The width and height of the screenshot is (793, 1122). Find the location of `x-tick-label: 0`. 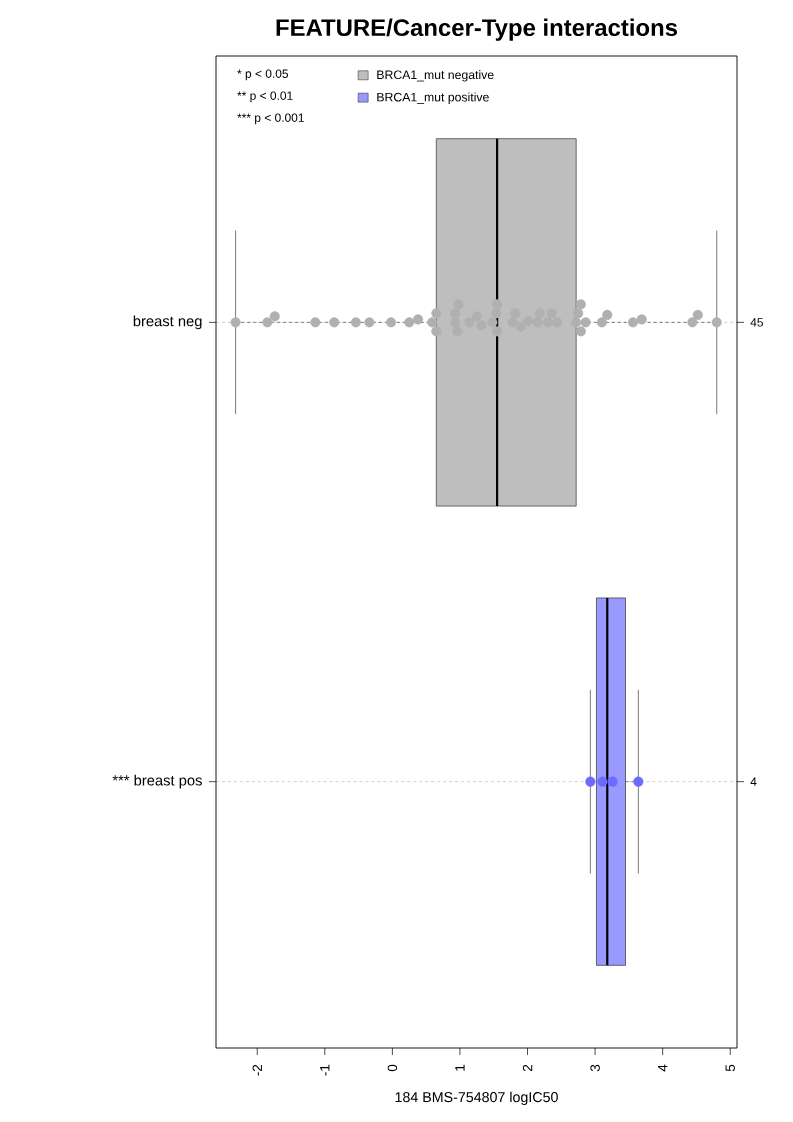

x-tick-label: 0 is located at coordinates (392, 1068).